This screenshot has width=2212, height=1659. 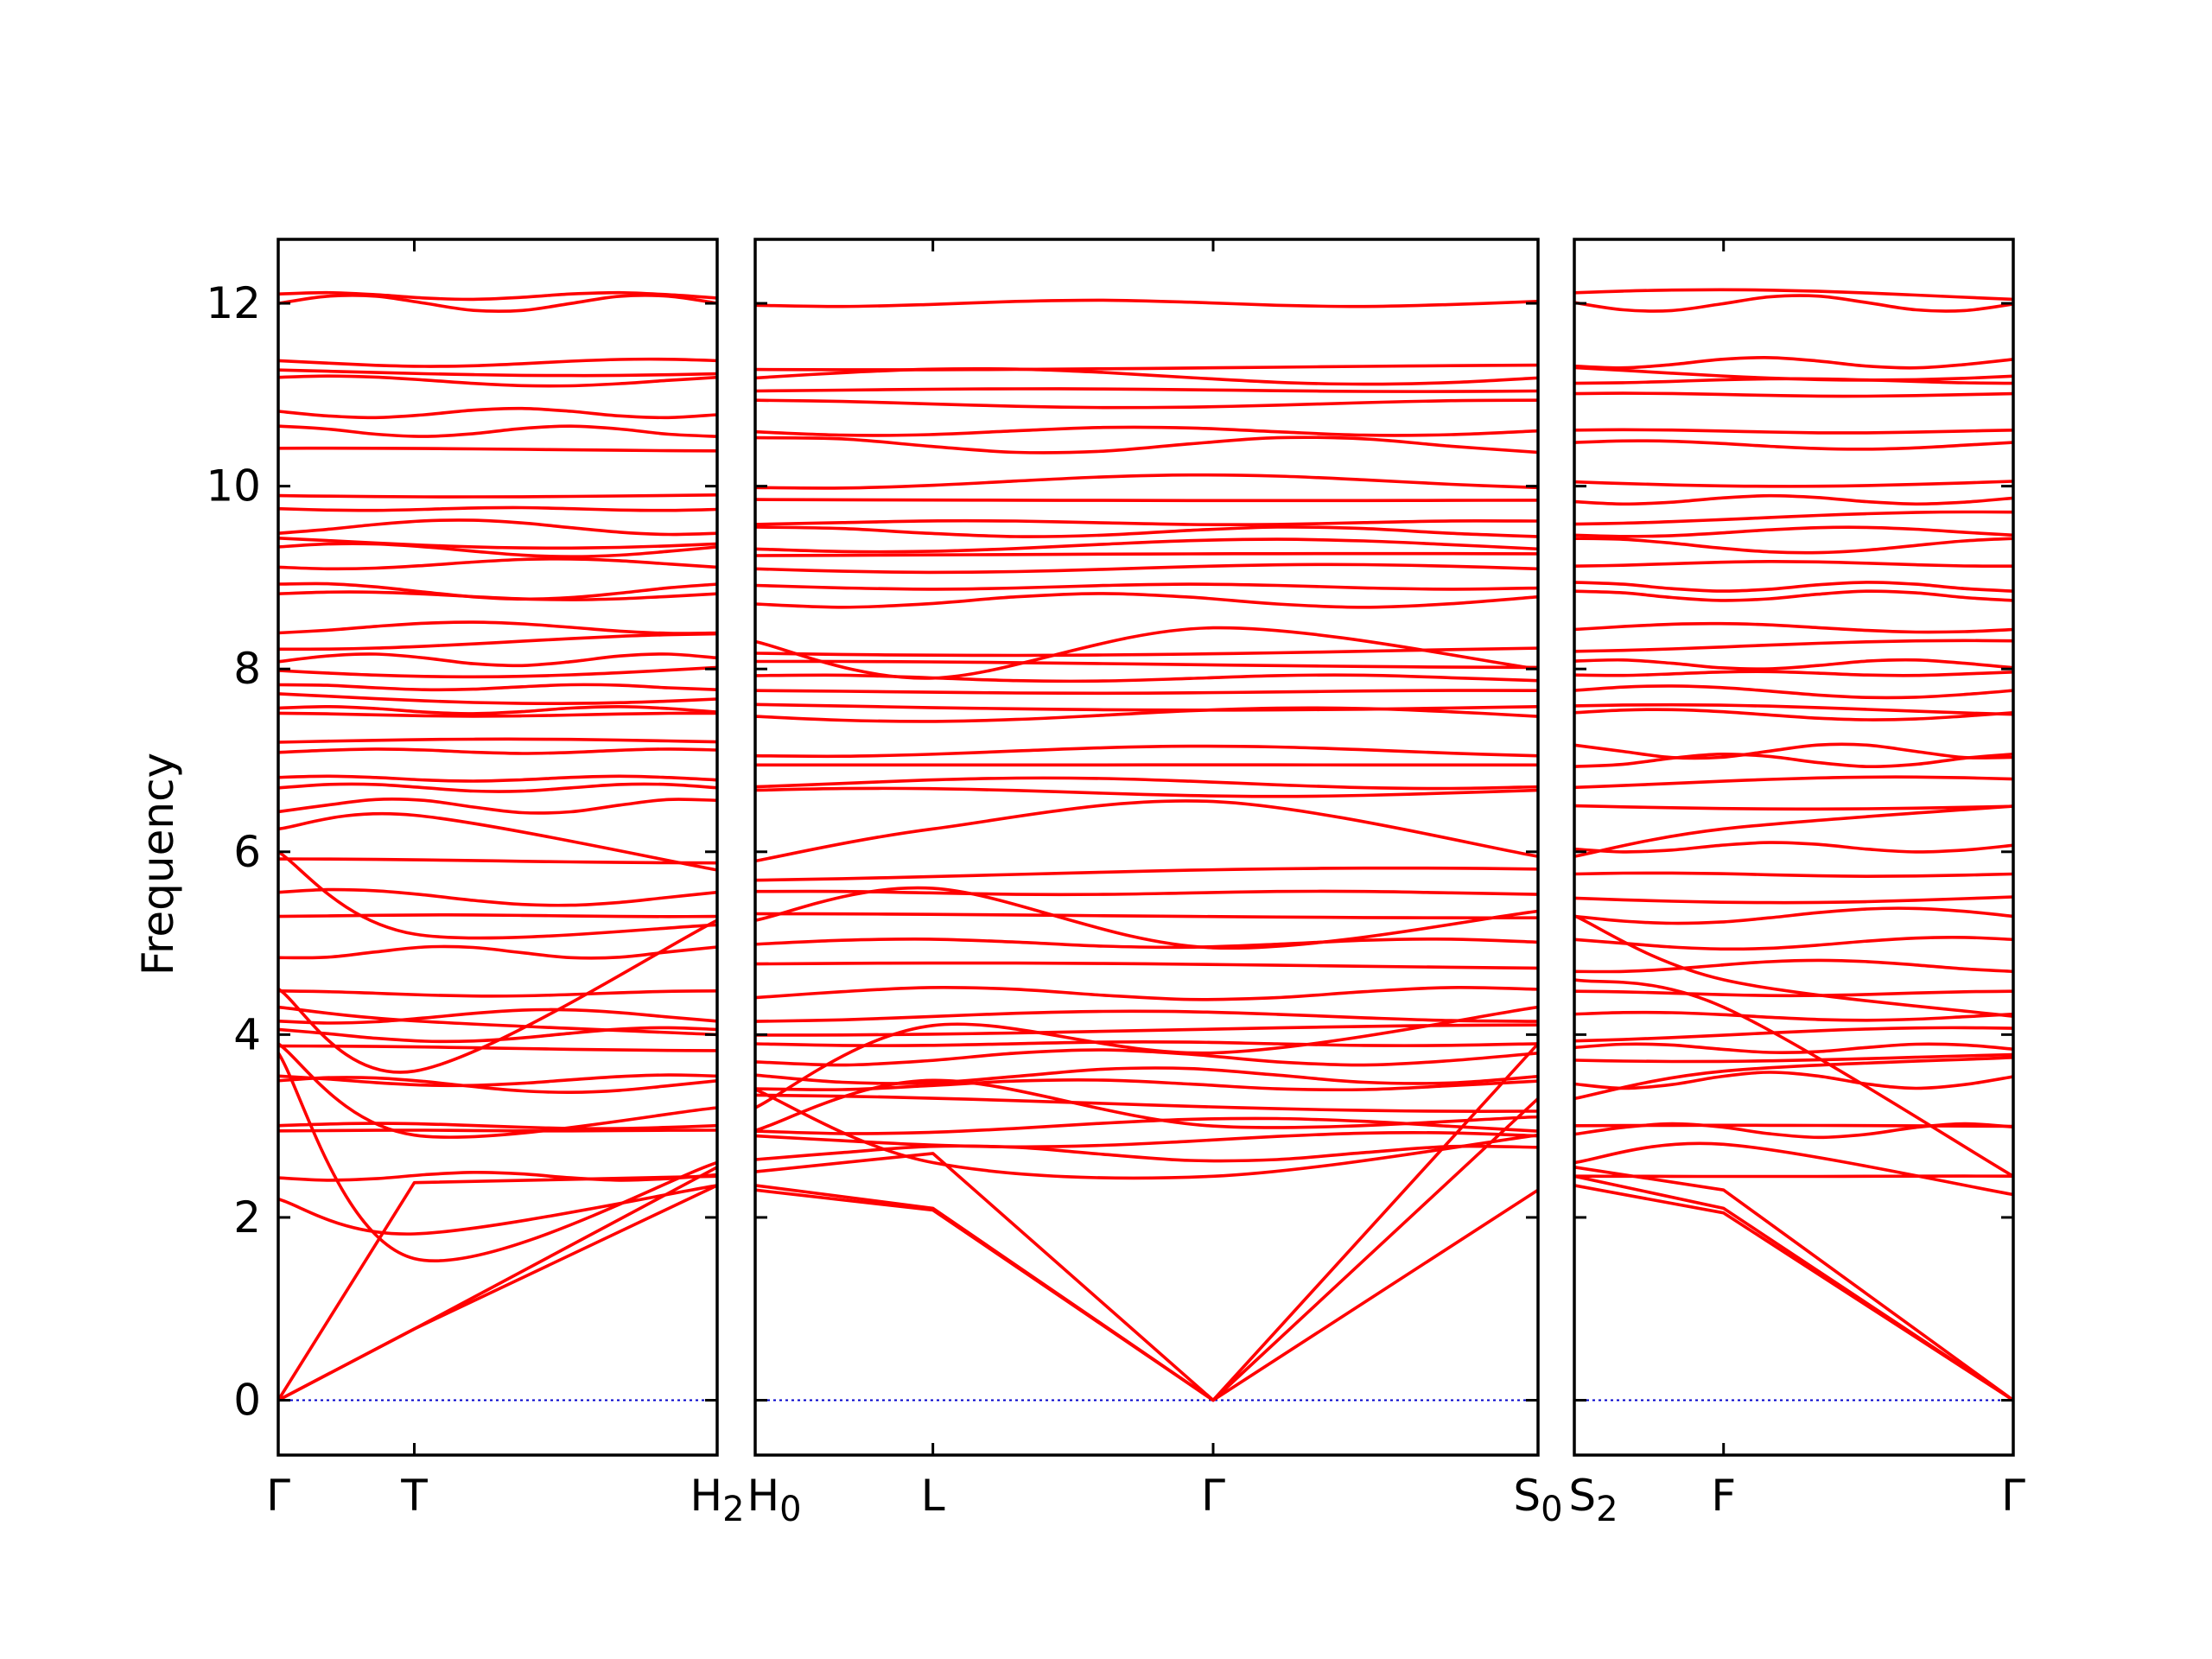 I want to click on y-tick-label: 6, so click(x=247, y=852).